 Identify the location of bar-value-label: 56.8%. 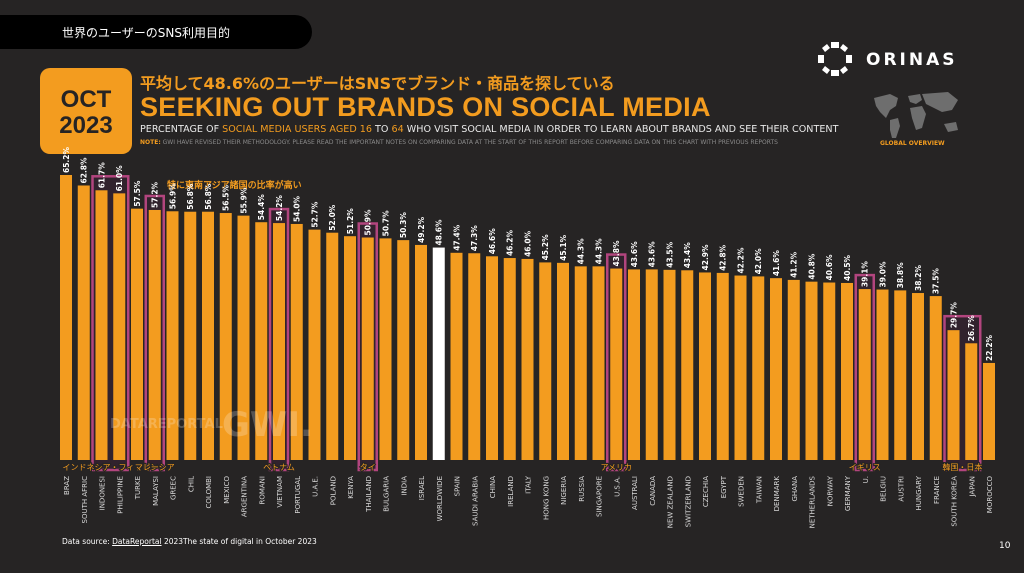
(208, 196).